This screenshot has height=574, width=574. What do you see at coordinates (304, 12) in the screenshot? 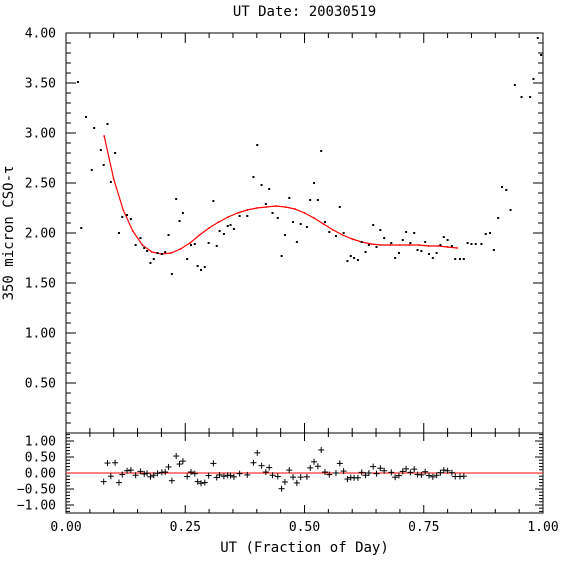
I see `chart-title: UT Date: 20030519` at bounding box center [304, 12].